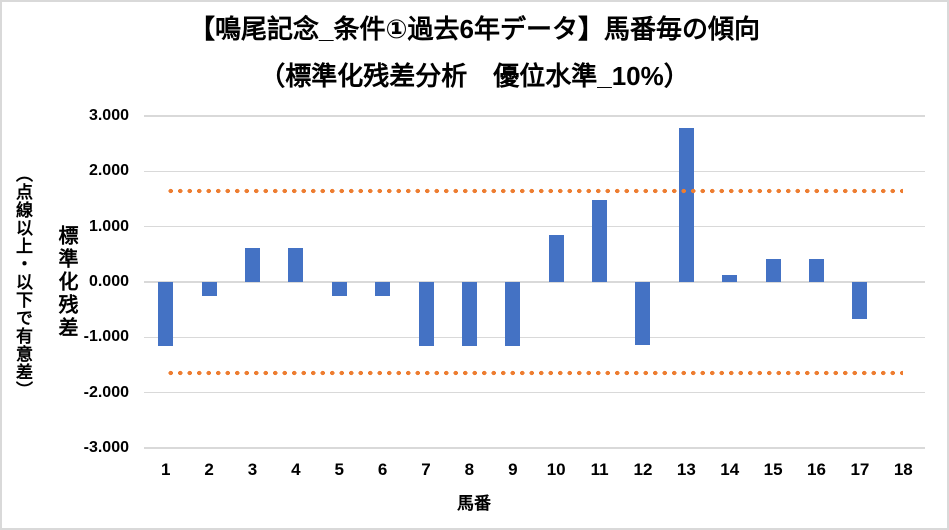  What do you see at coordinates (469, 469) in the screenshot?
I see `x-axis-tick-label: 8` at bounding box center [469, 469].